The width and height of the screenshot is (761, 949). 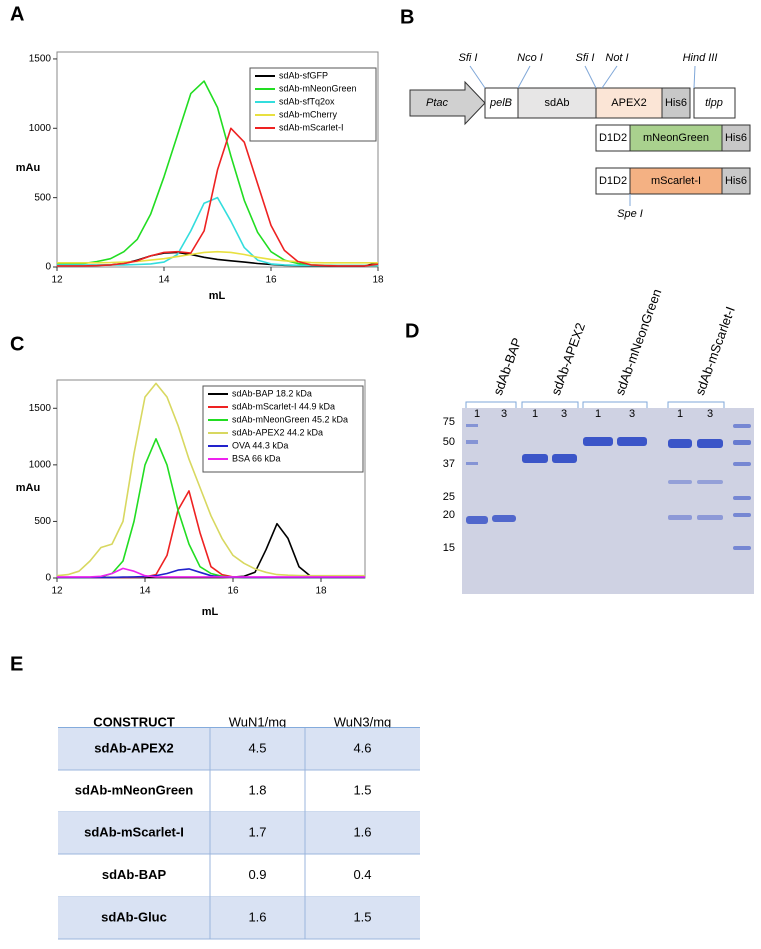 What do you see at coordinates (638, 342) in the screenshot?
I see `lane-label: sdAb-mNeonGreen` at bounding box center [638, 342].